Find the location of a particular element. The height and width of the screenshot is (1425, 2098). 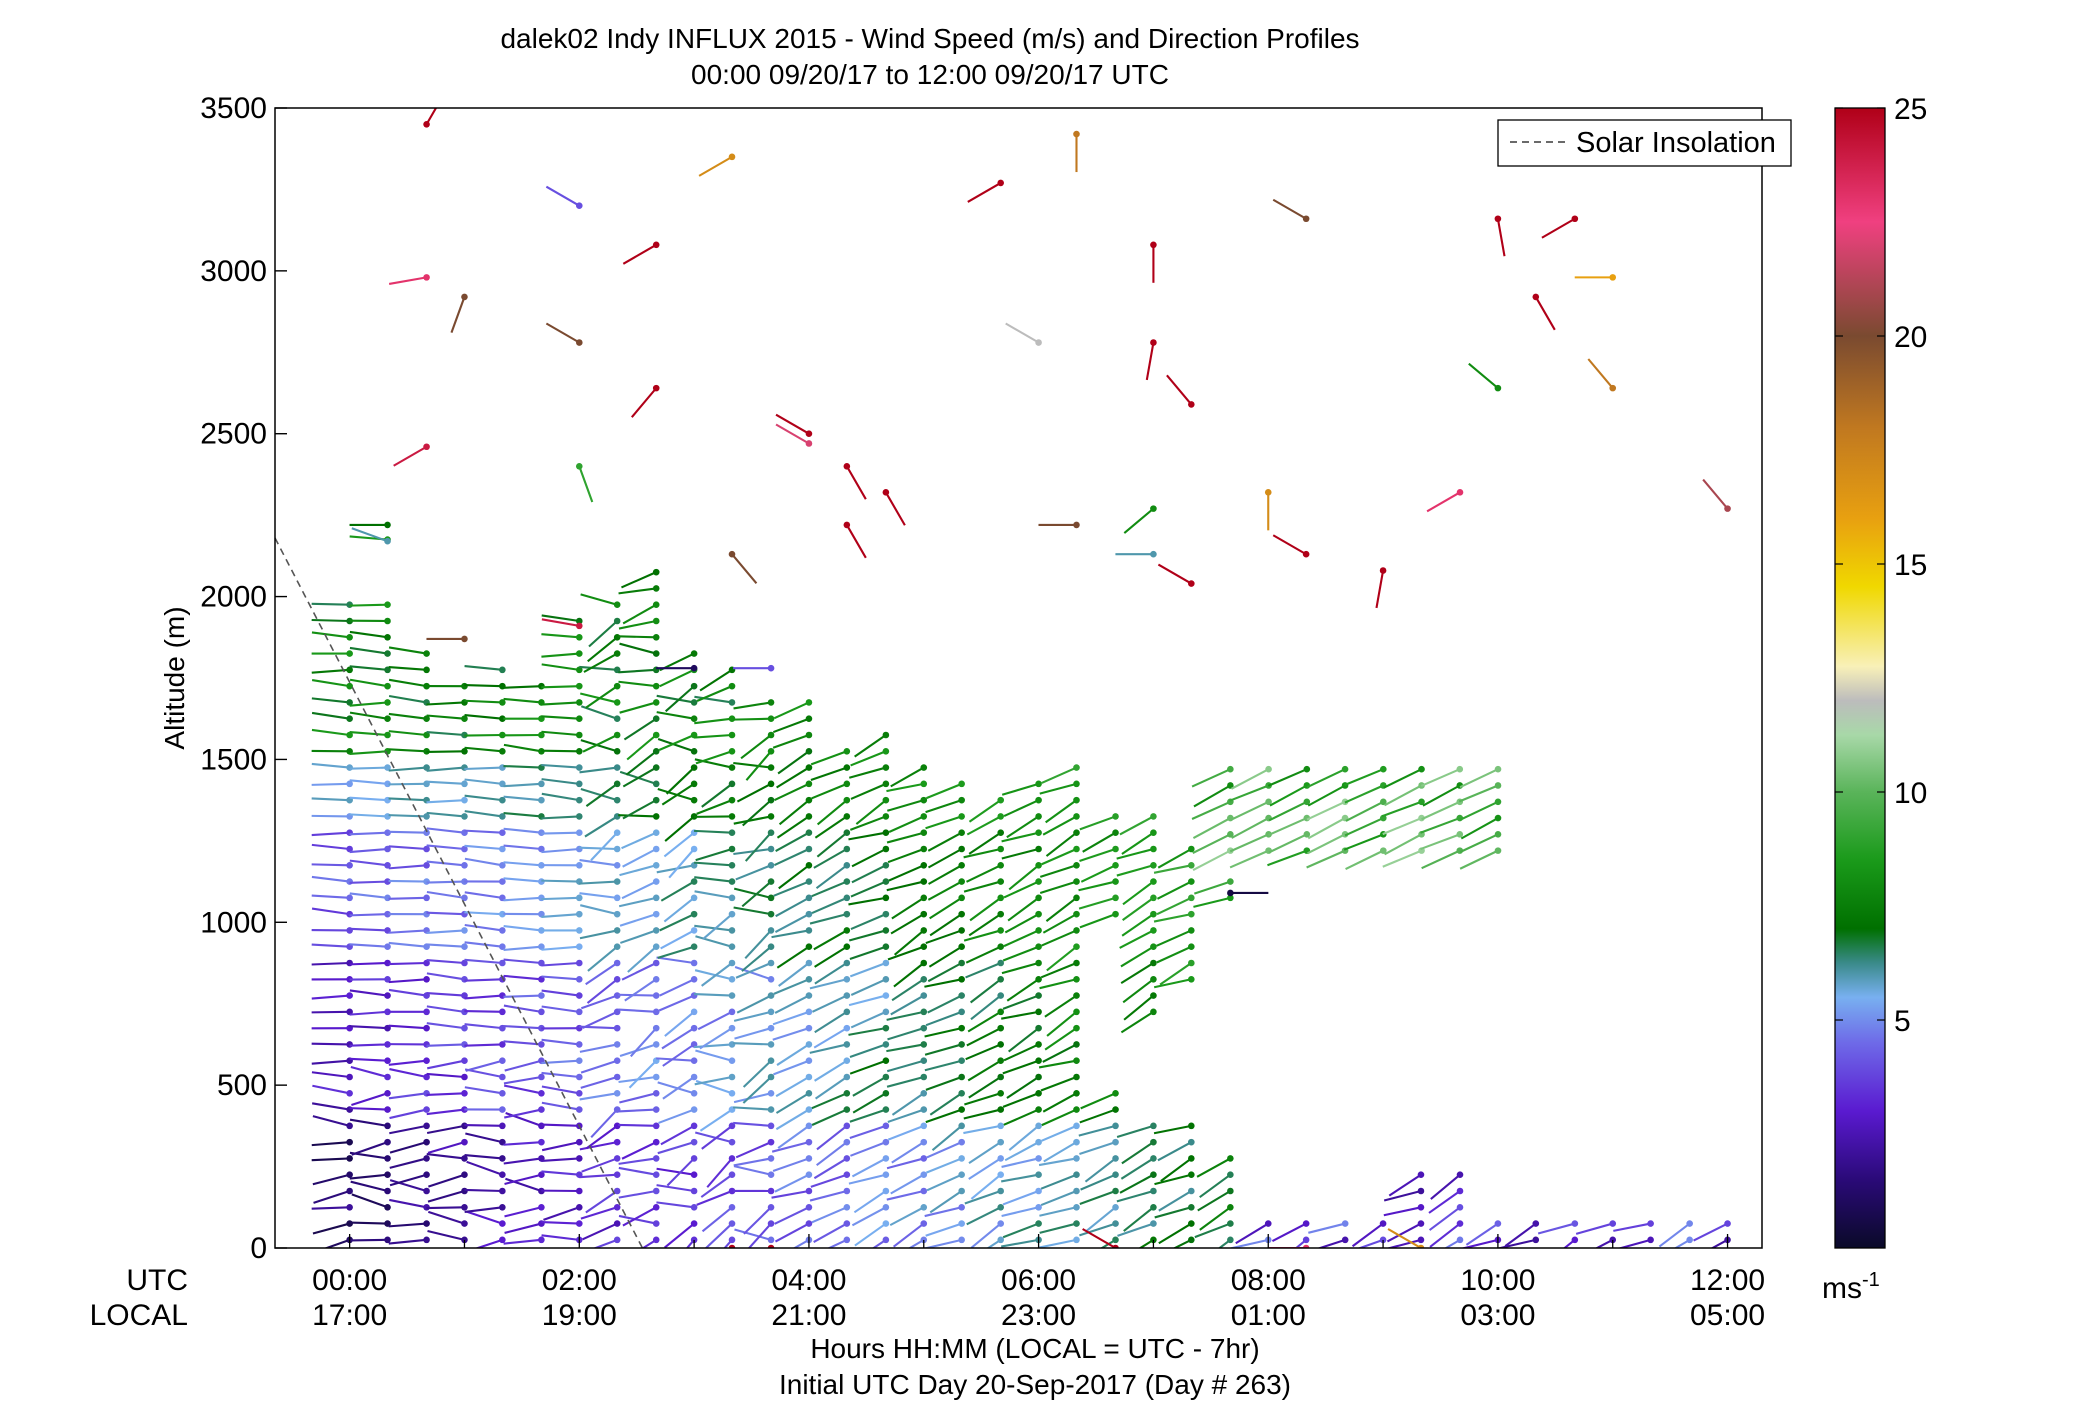

x-tick-label-local: 03:00 is located at coordinates (1497, 1315).